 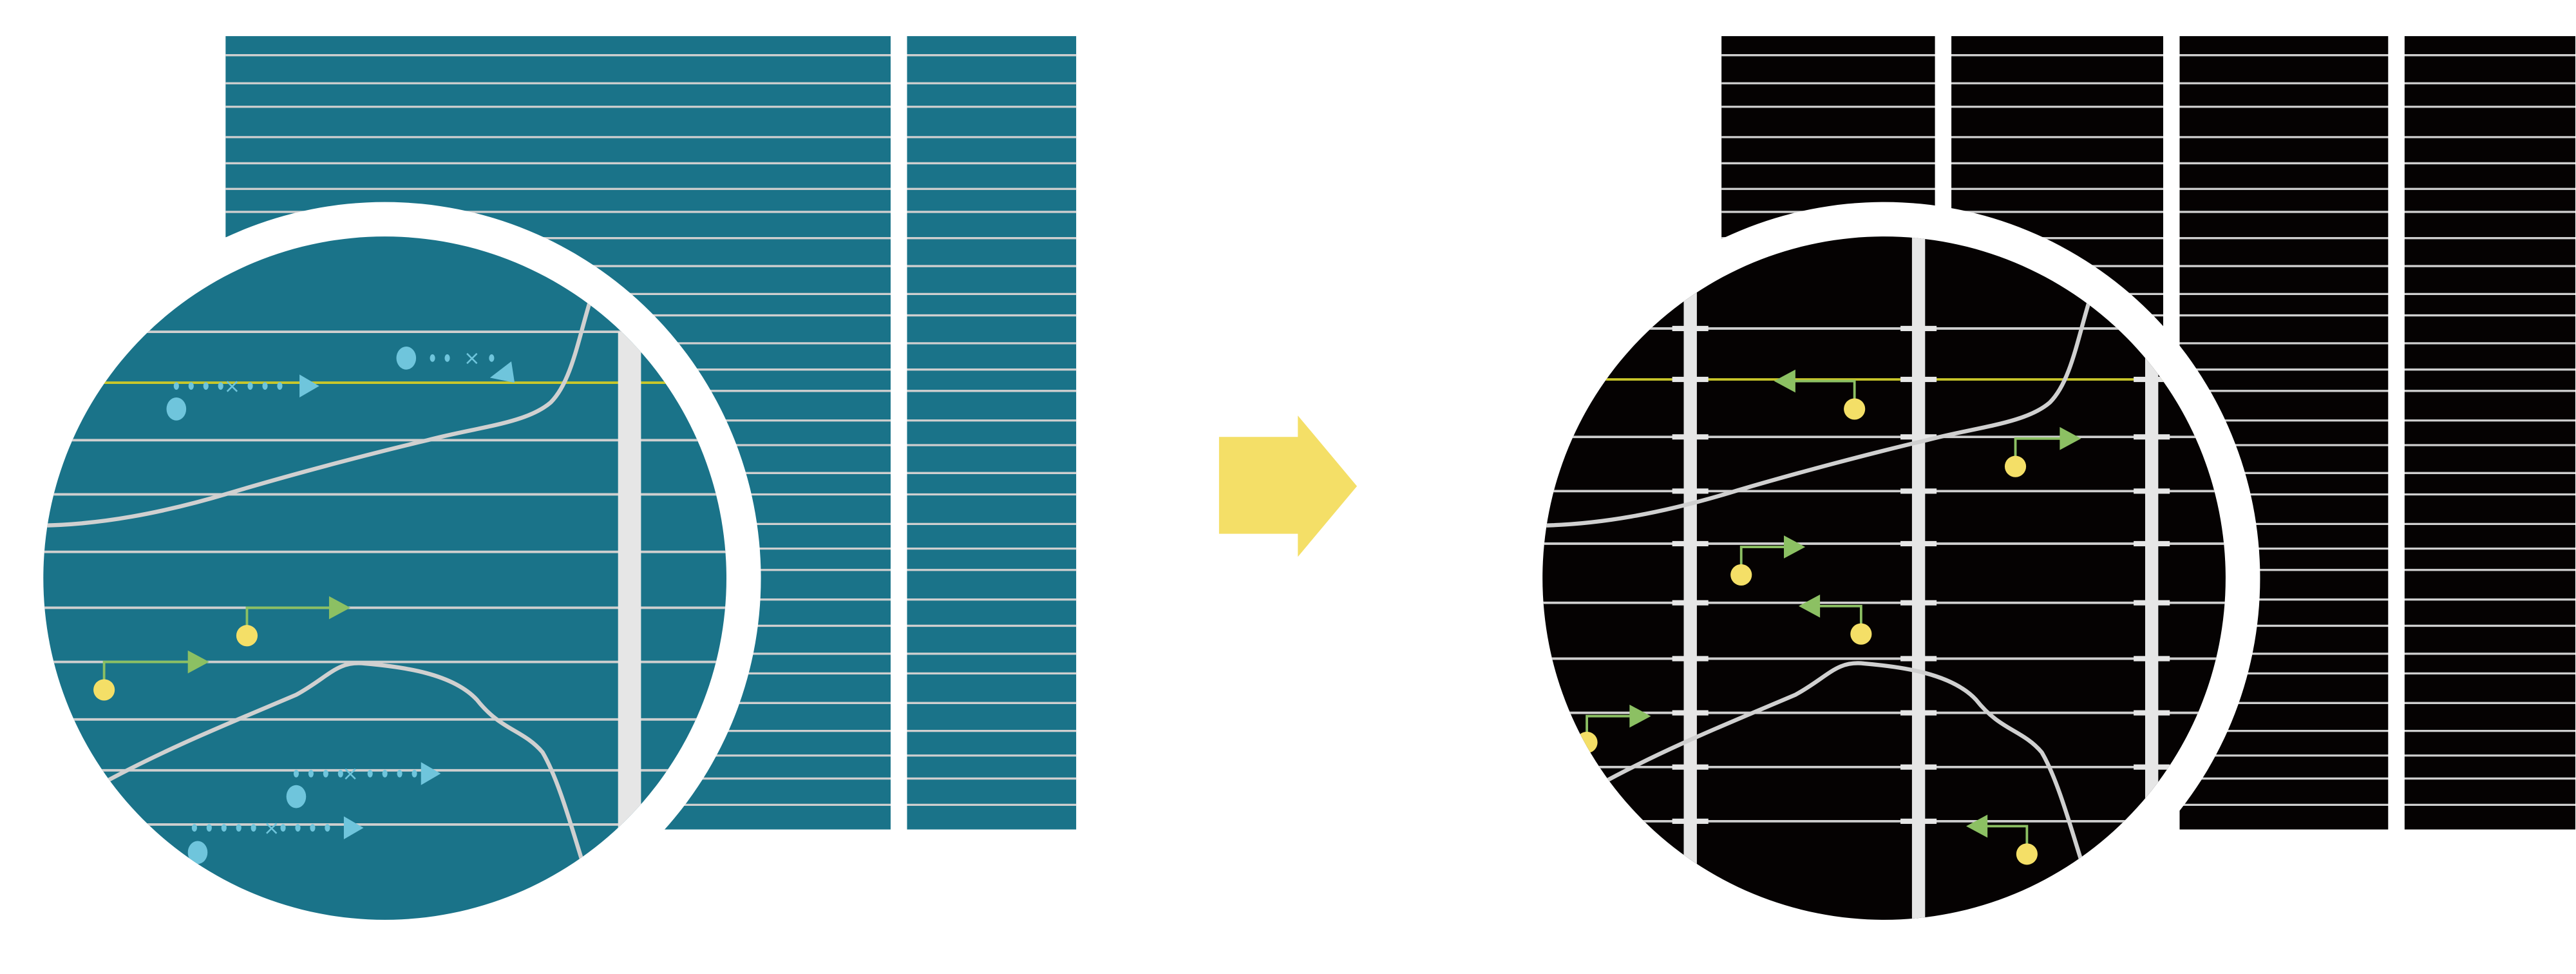 I want to click on transition-arrow-shape, so click(x=1288, y=486).